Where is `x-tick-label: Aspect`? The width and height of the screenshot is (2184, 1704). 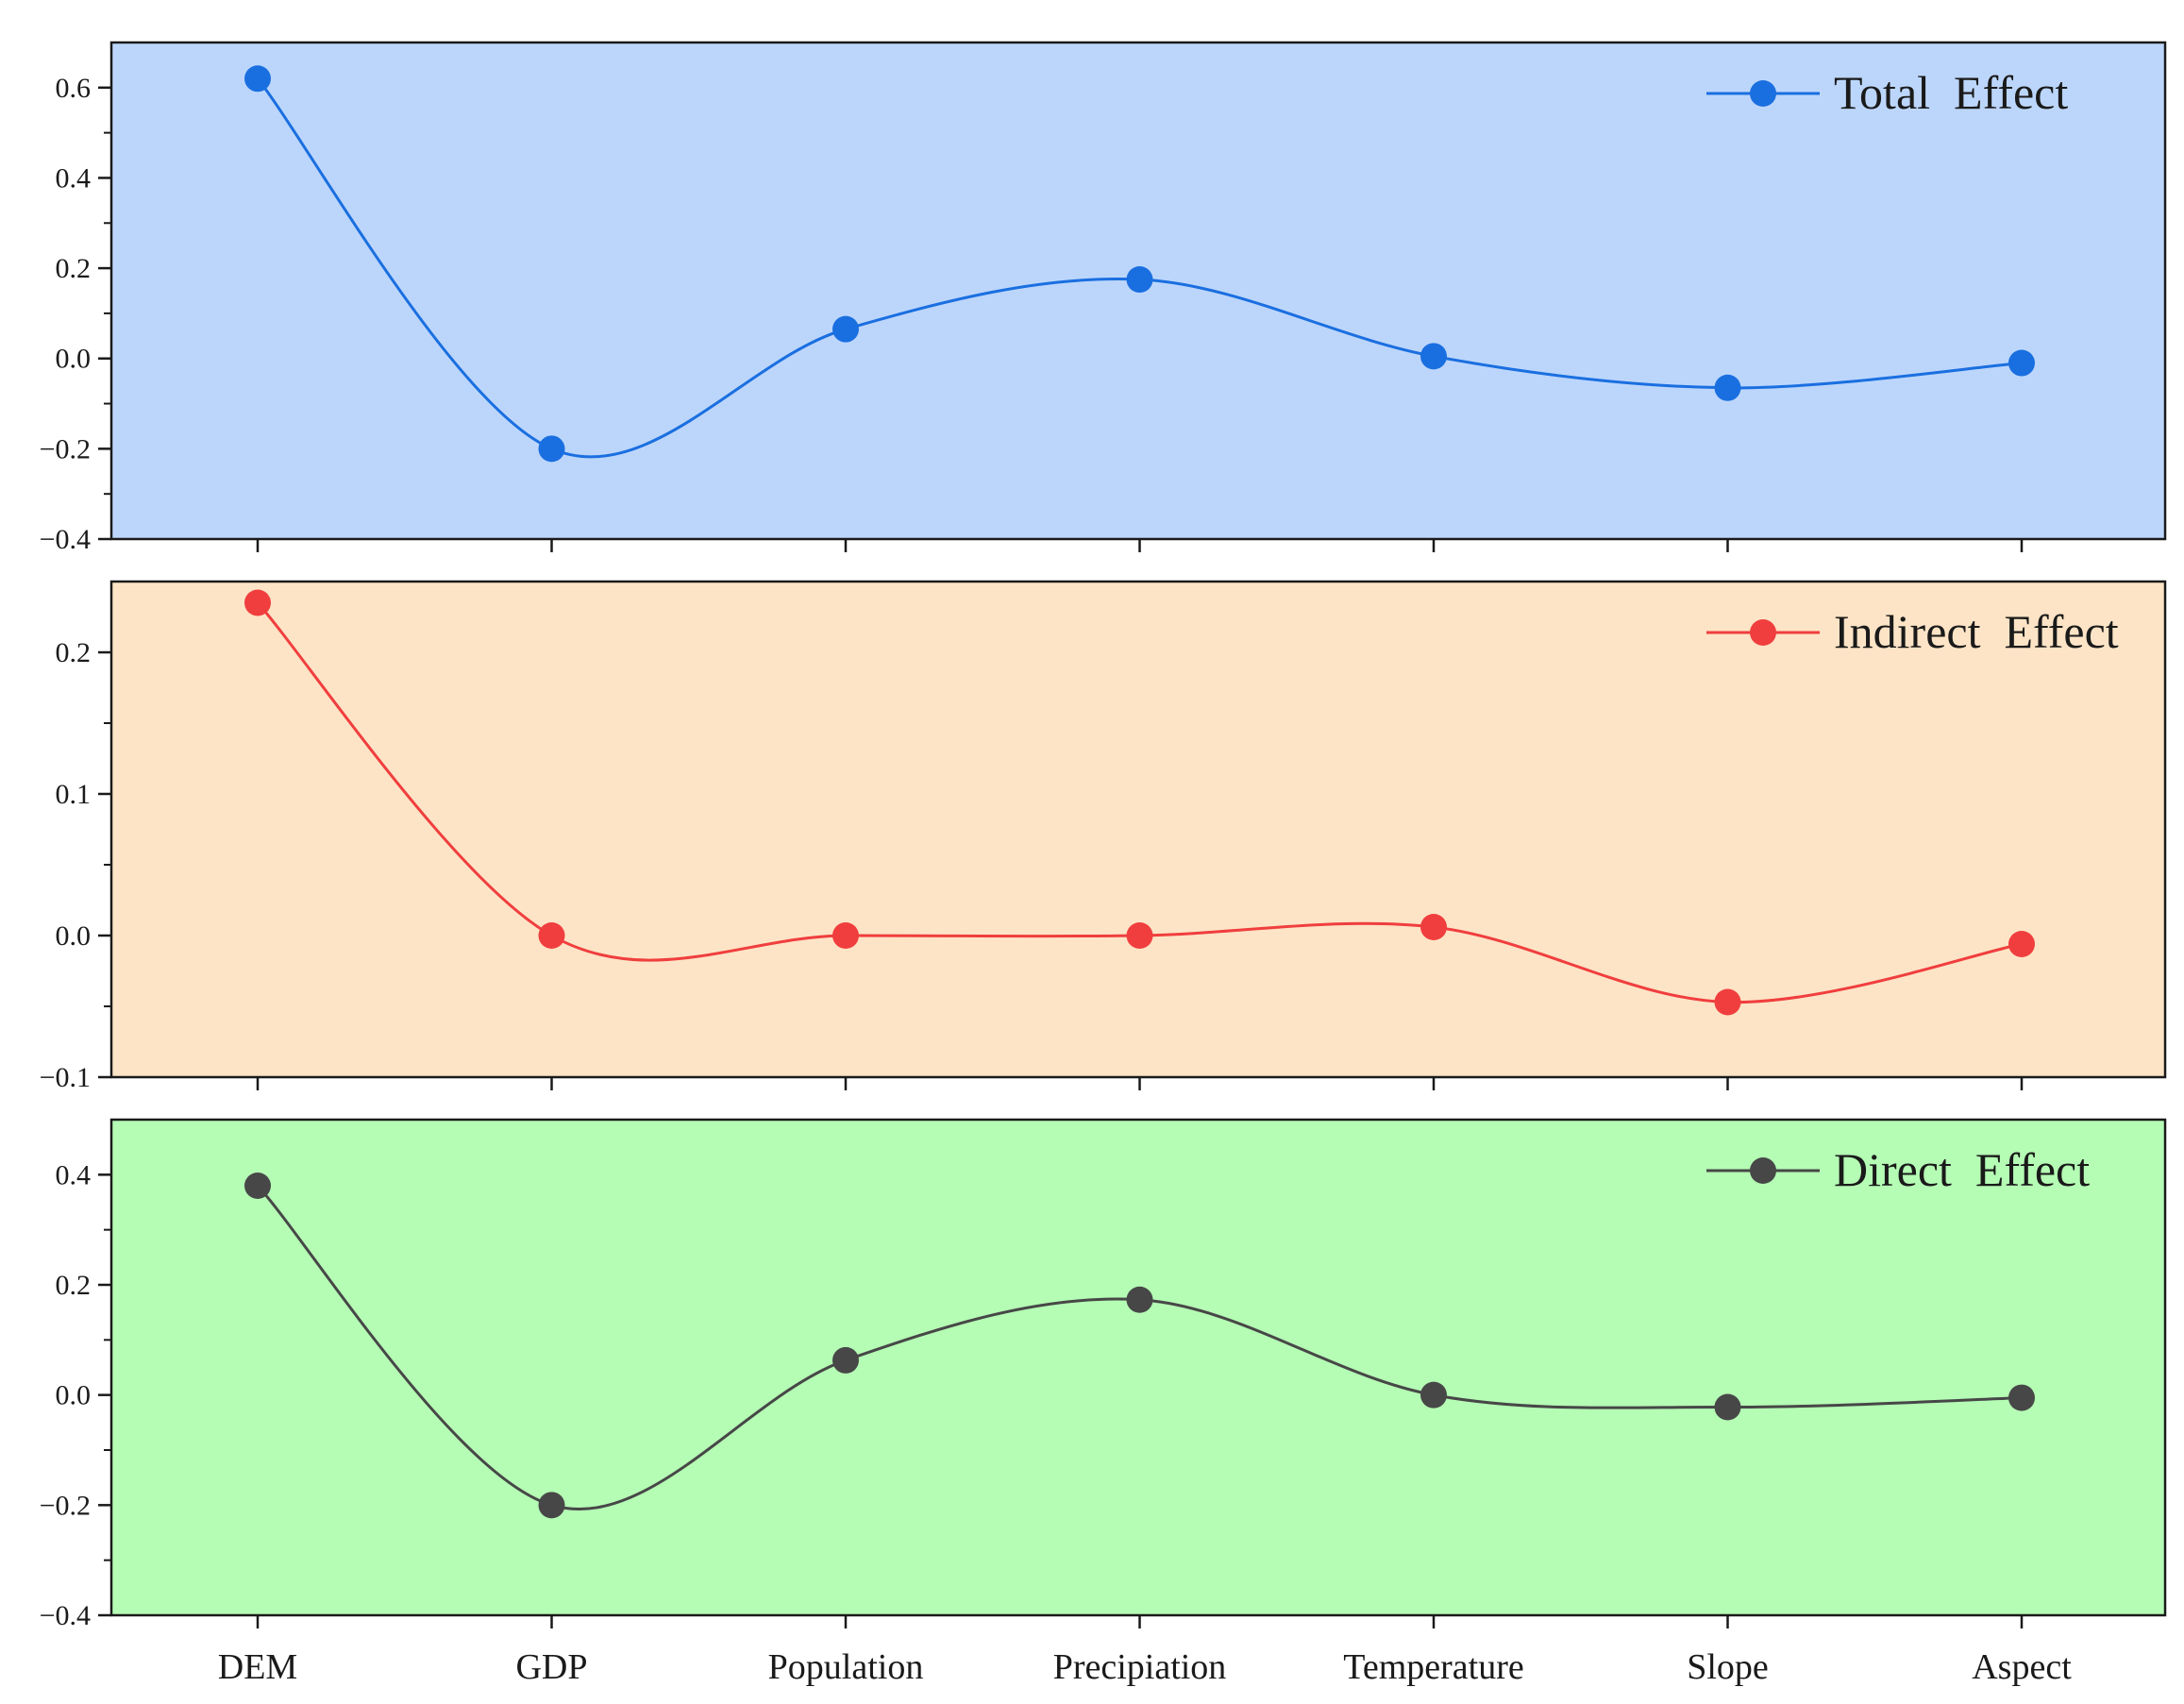 x-tick-label: Aspect is located at coordinates (2022, 1667).